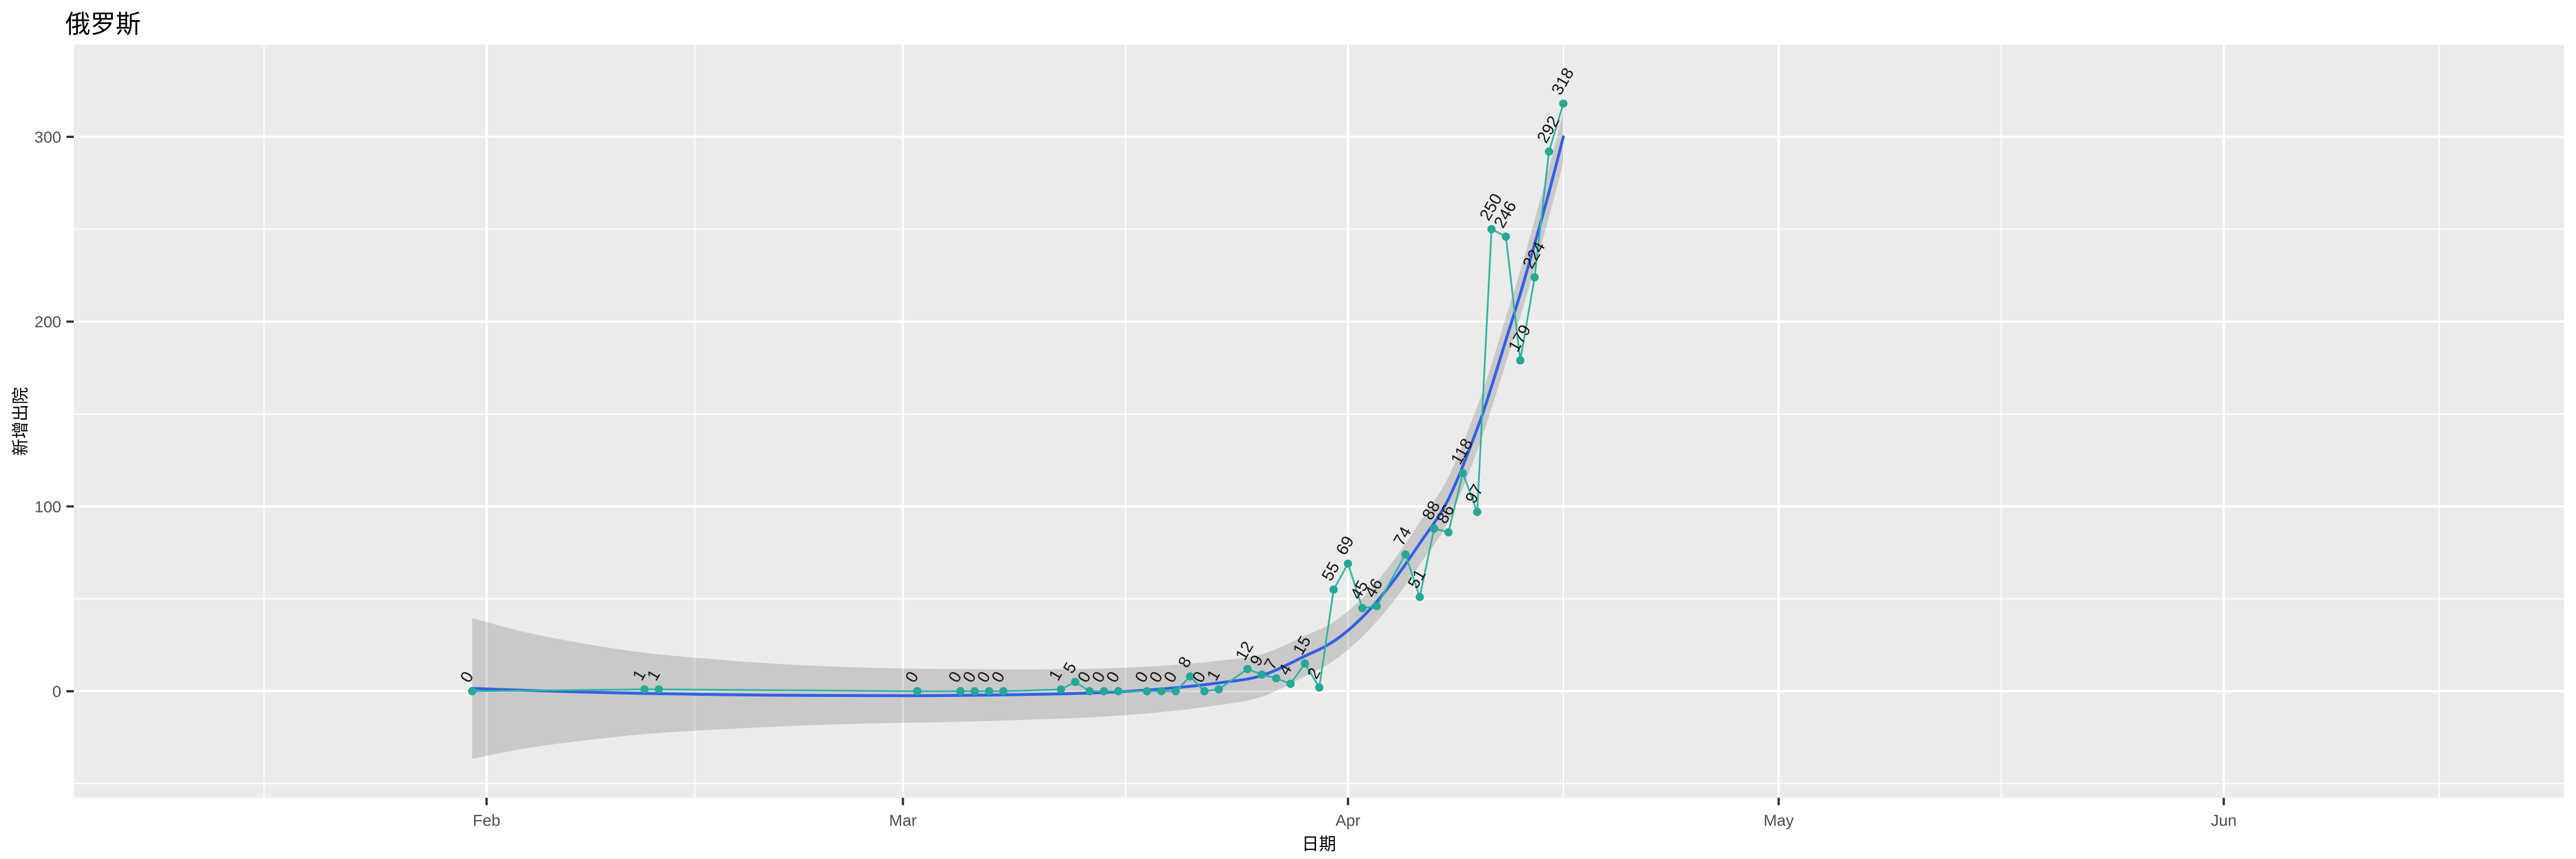 This screenshot has width=2576, height=859. What do you see at coordinates (486, 820) in the screenshot?
I see `x-tick-label: Feb` at bounding box center [486, 820].